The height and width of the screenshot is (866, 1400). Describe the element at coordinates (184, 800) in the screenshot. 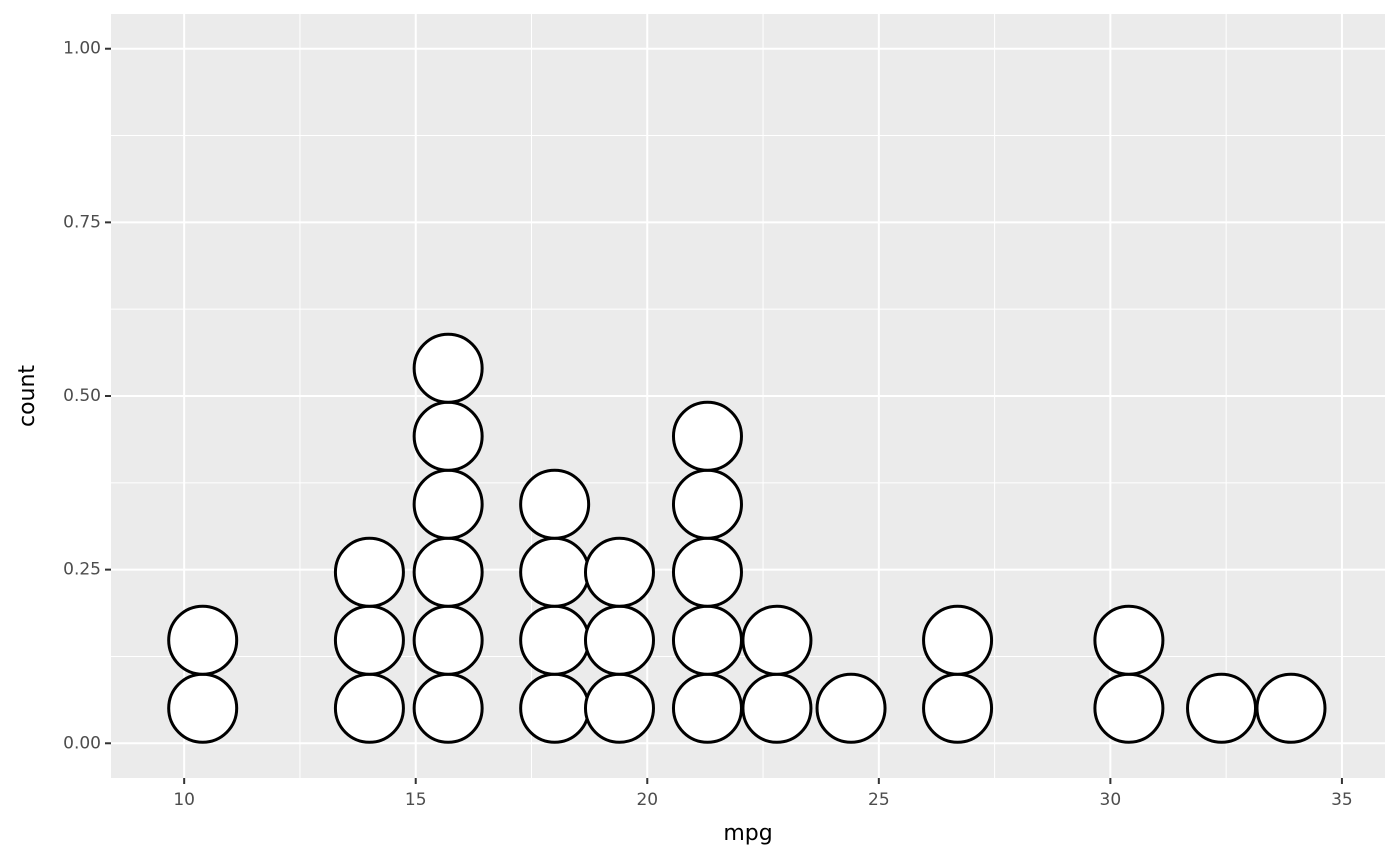

I see `x-tick-label: 10` at that location.